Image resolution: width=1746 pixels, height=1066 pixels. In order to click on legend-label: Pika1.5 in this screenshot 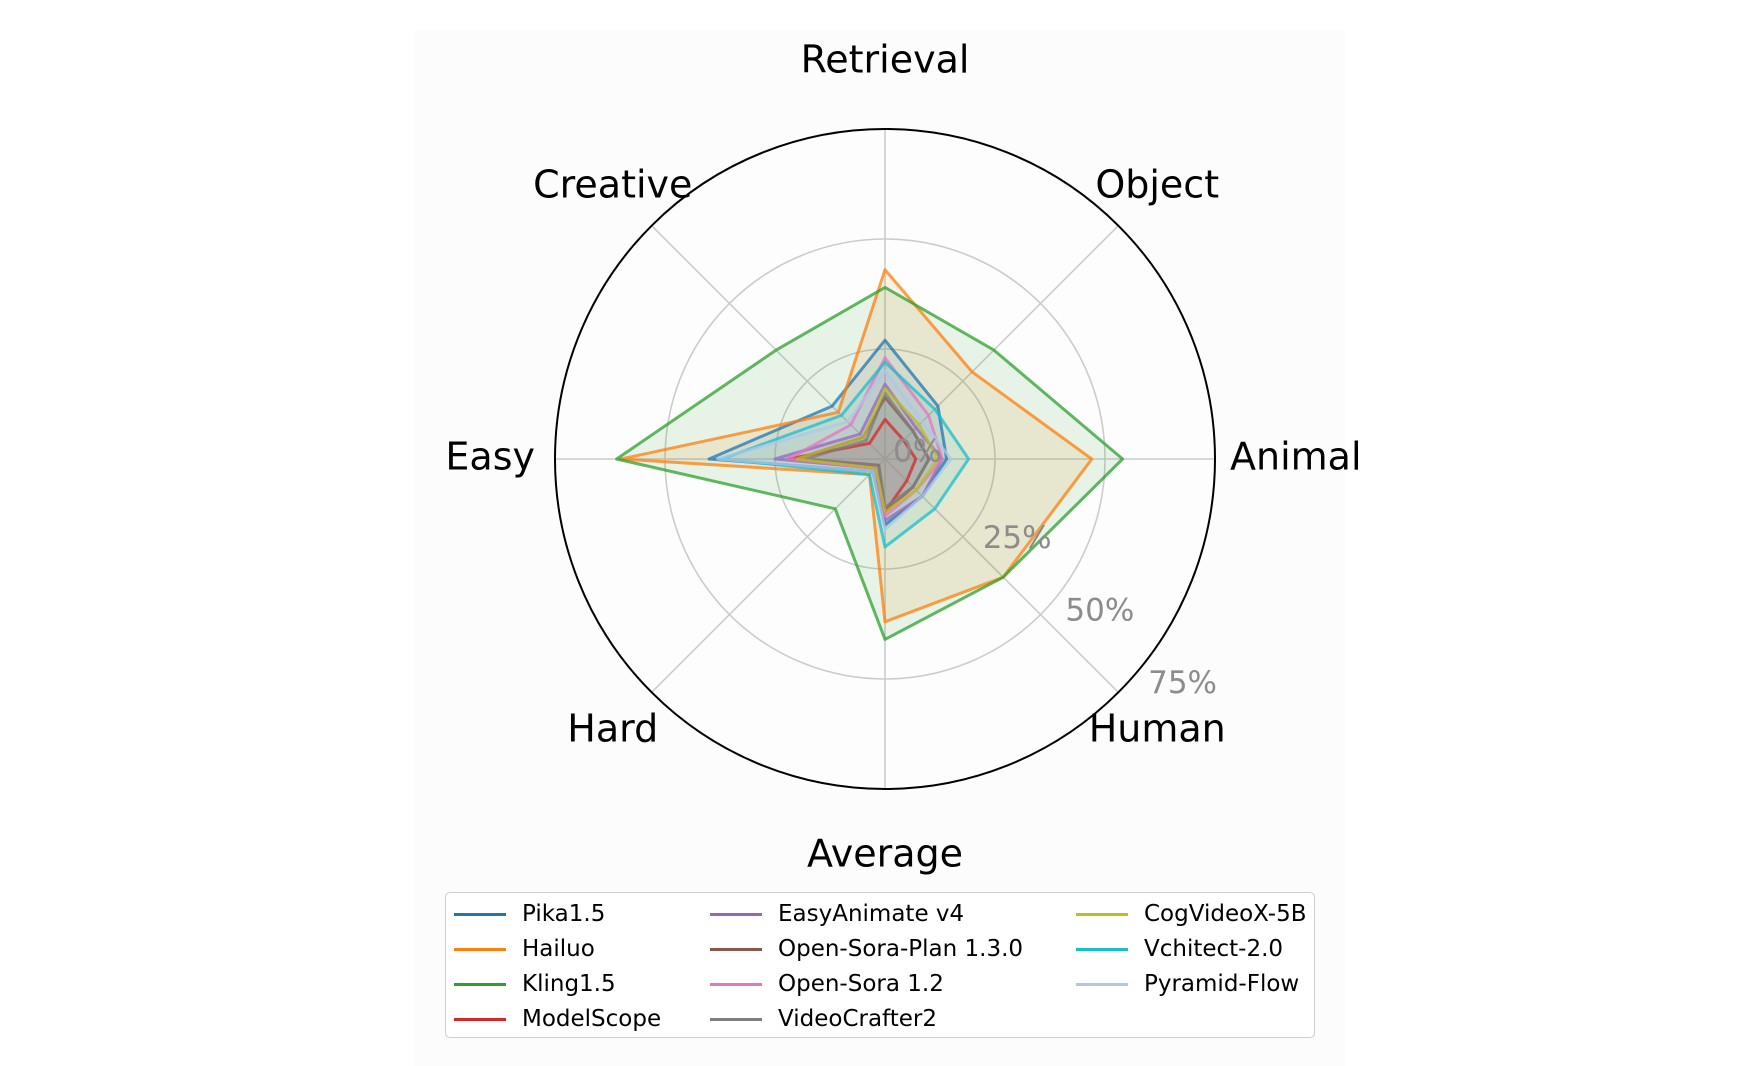, I will do `click(564, 914)`.